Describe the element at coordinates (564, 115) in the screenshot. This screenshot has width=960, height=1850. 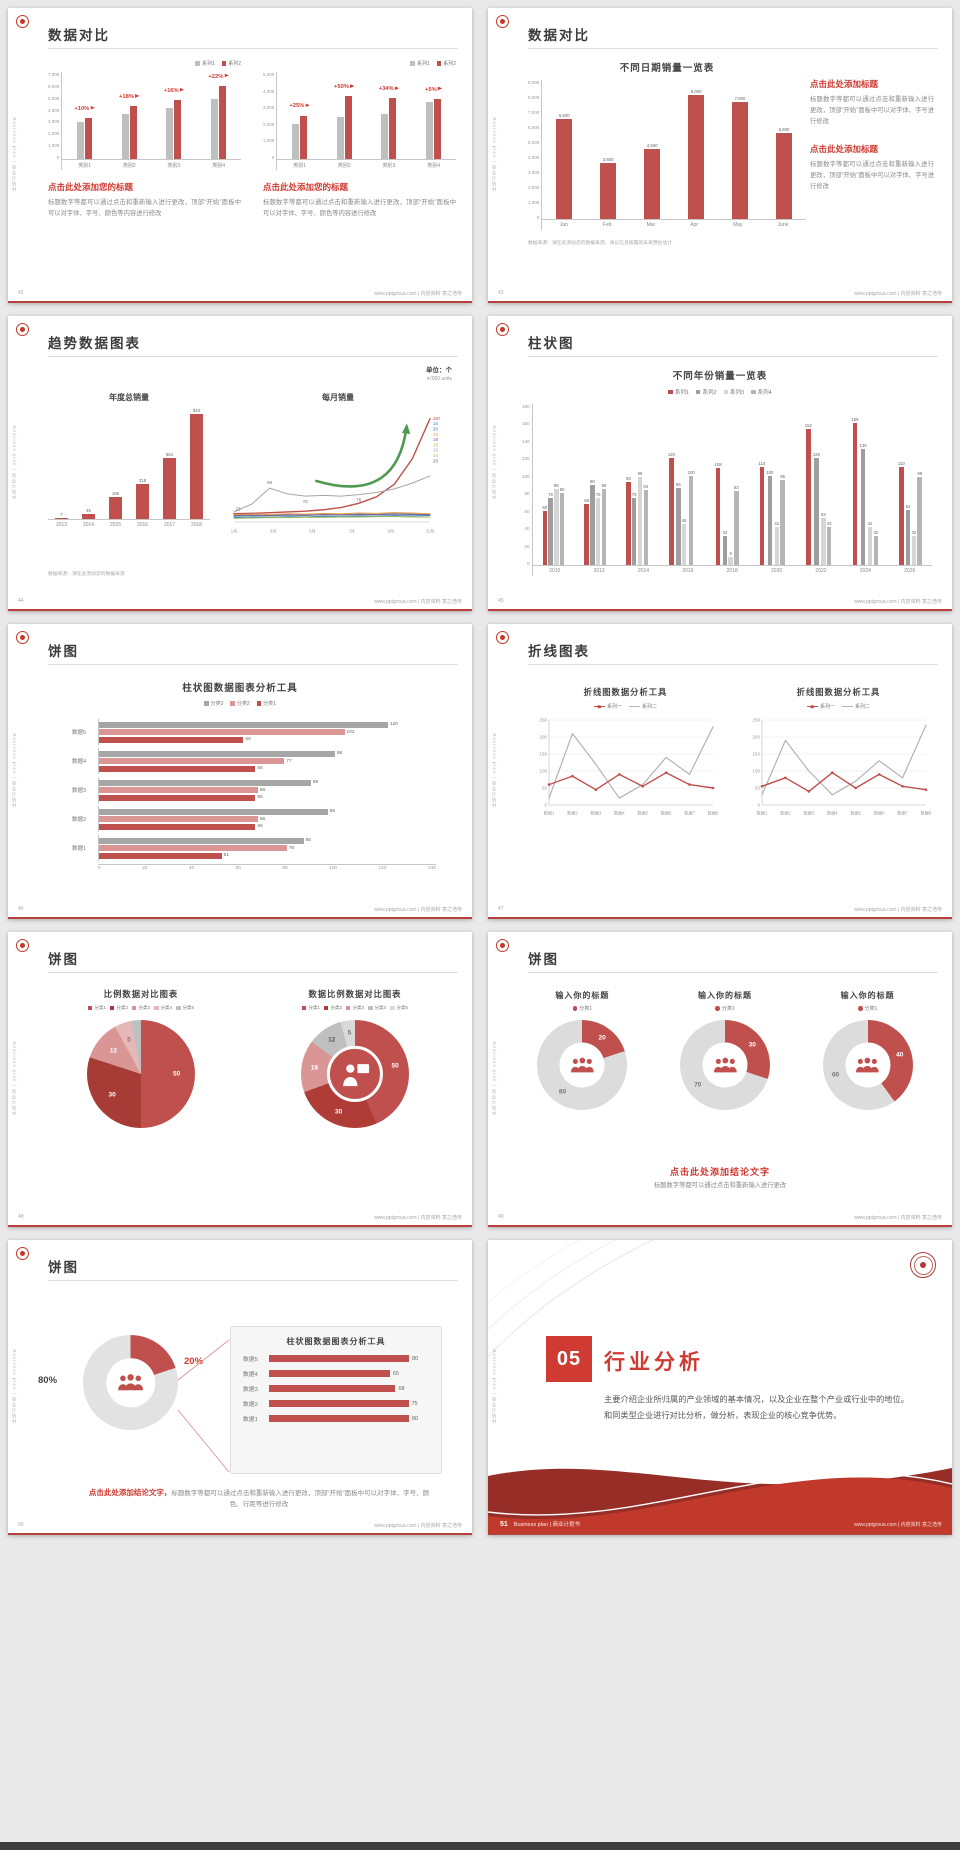
I see `vb-val: 6,500` at that location.